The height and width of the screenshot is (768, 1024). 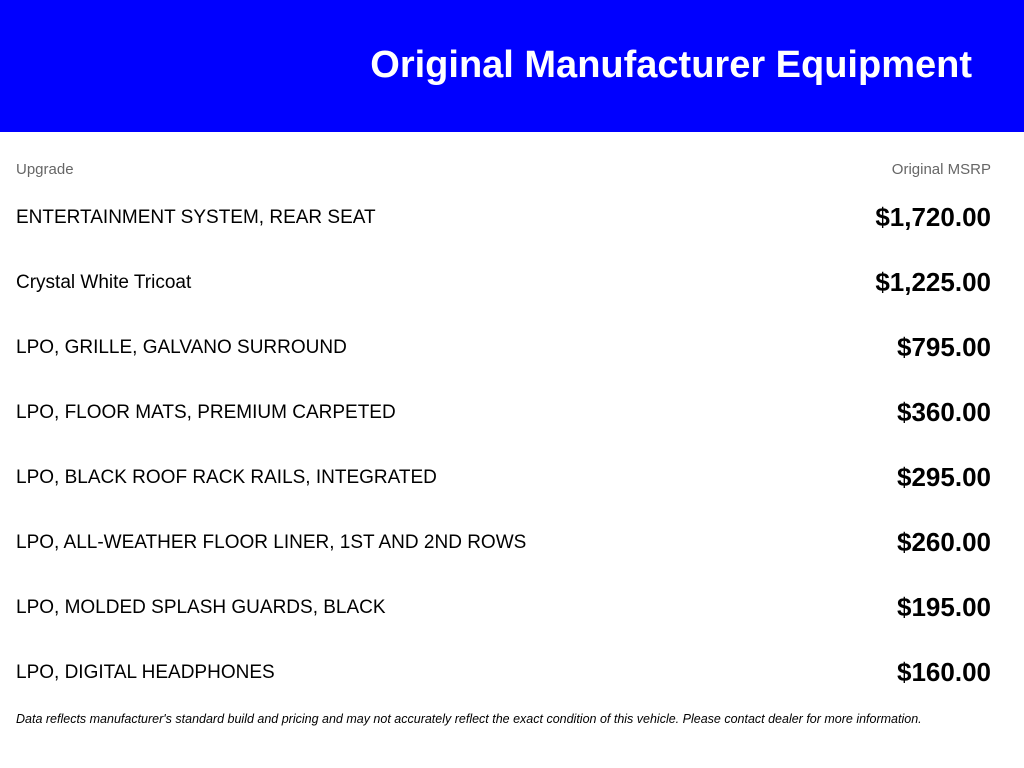 I want to click on equipment-price: $795.00, so click(x=944, y=347).